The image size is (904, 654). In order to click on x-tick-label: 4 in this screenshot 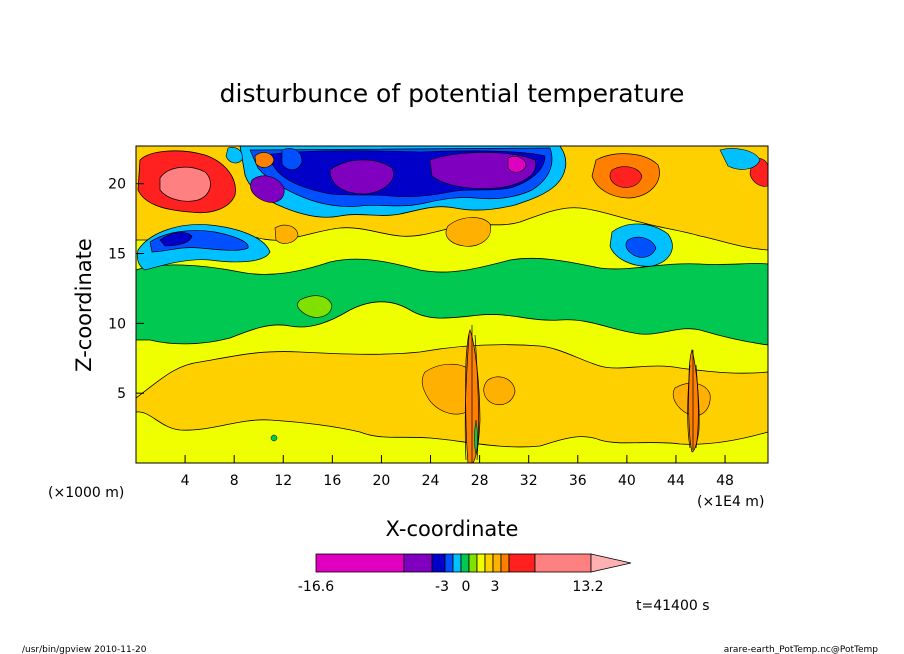, I will do `click(185, 481)`.